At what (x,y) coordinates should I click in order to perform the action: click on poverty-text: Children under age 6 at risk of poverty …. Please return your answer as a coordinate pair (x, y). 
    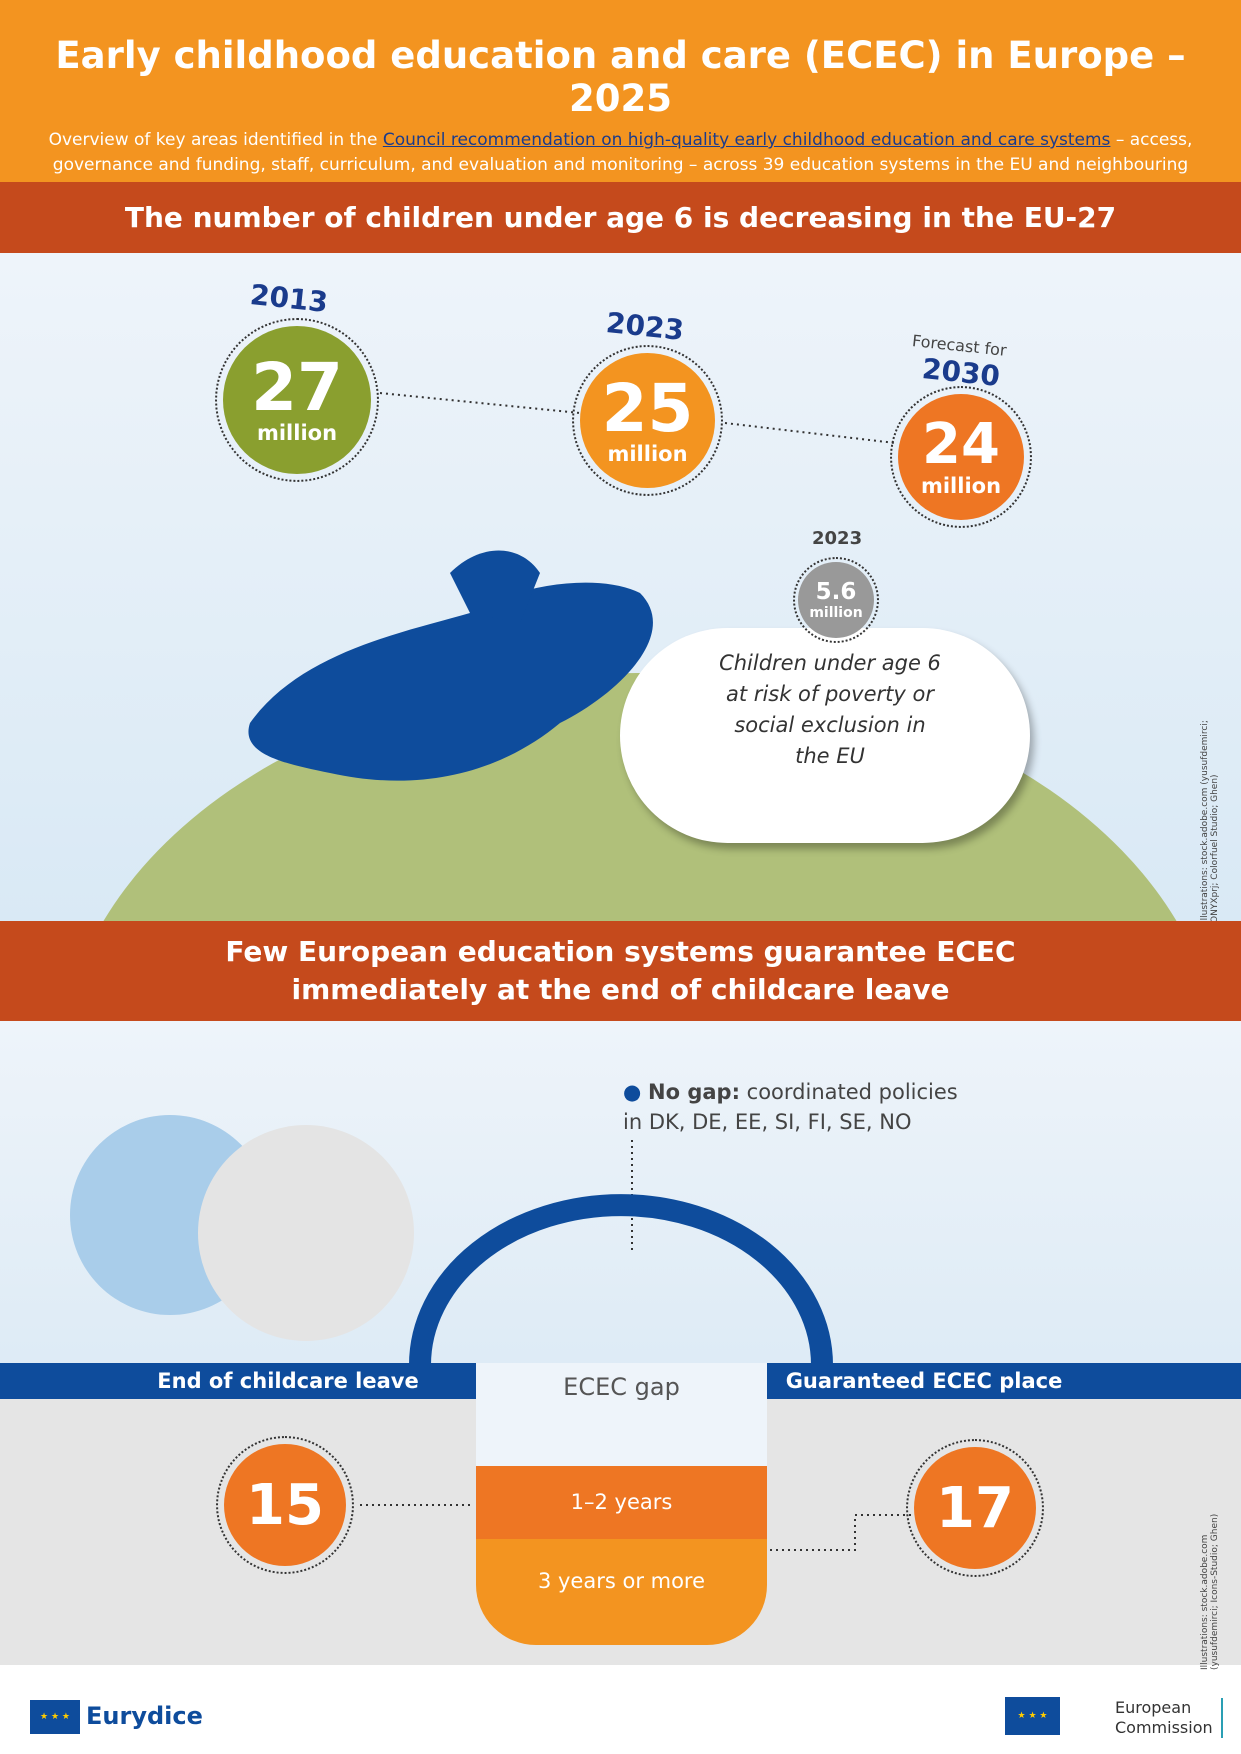
    Looking at the image, I should click on (830, 709).